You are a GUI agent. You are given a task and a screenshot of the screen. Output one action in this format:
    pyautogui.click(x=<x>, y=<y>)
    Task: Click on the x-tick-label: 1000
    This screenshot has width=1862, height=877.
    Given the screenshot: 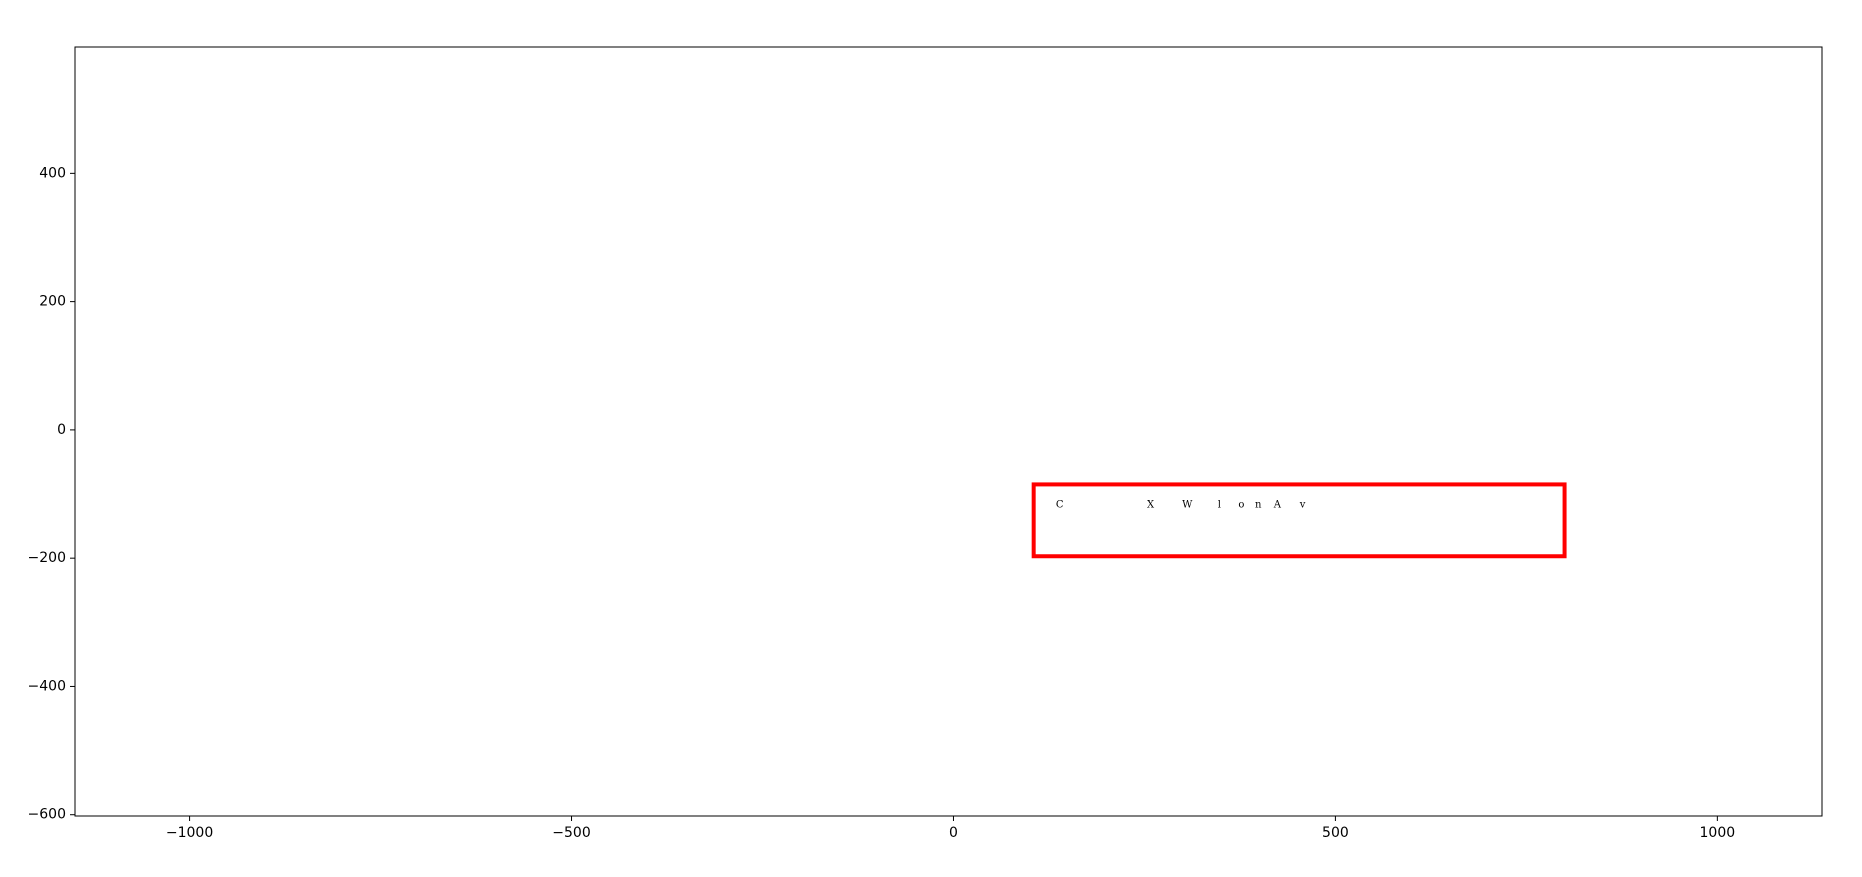 What is the action you would take?
    pyautogui.click(x=1718, y=833)
    